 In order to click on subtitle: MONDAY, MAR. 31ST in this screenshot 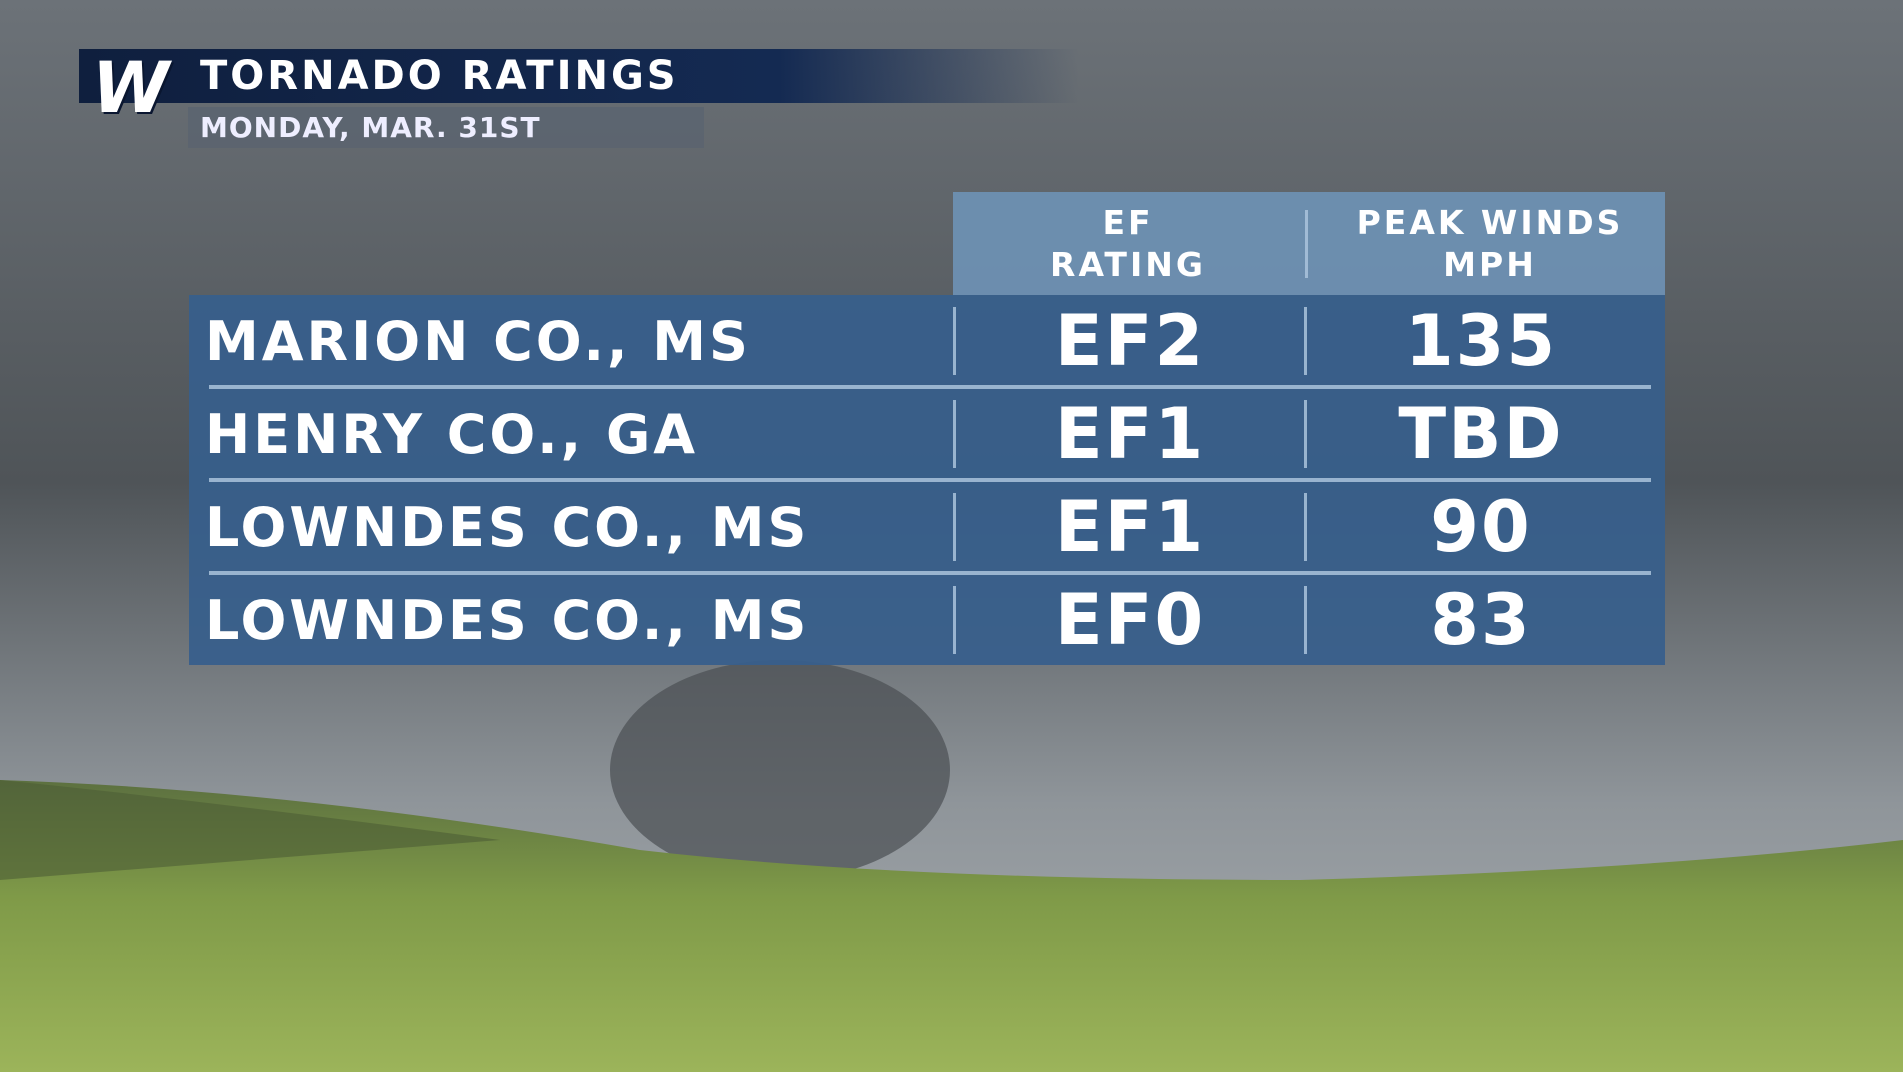, I will do `click(370, 127)`.